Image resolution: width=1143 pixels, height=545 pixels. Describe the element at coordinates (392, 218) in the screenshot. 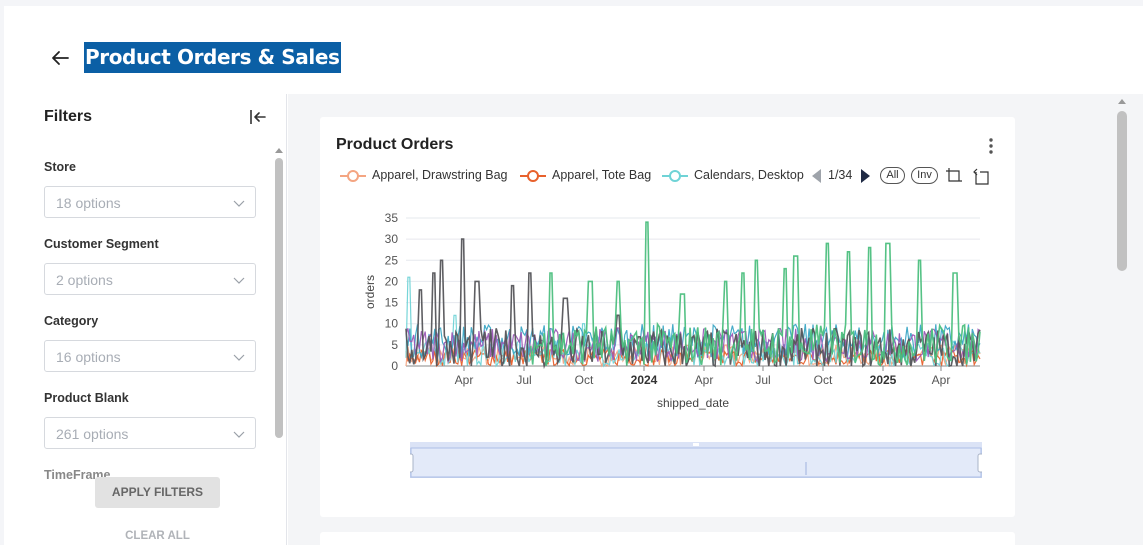

I see `y-tick-label: 35` at that location.